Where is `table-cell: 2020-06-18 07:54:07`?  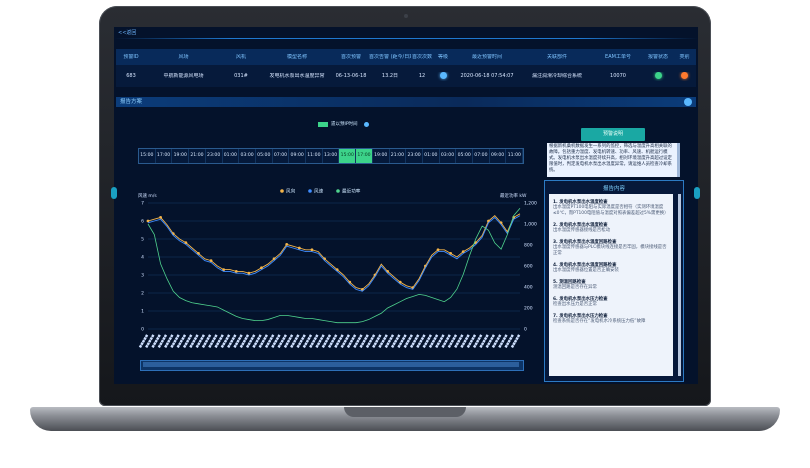 table-cell: 2020-06-18 07:54:07 is located at coordinates (487, 76).